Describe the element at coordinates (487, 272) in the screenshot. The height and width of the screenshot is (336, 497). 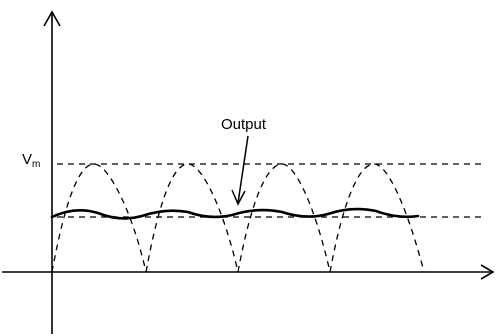
I see `x-axis-arrowhead` at that location.